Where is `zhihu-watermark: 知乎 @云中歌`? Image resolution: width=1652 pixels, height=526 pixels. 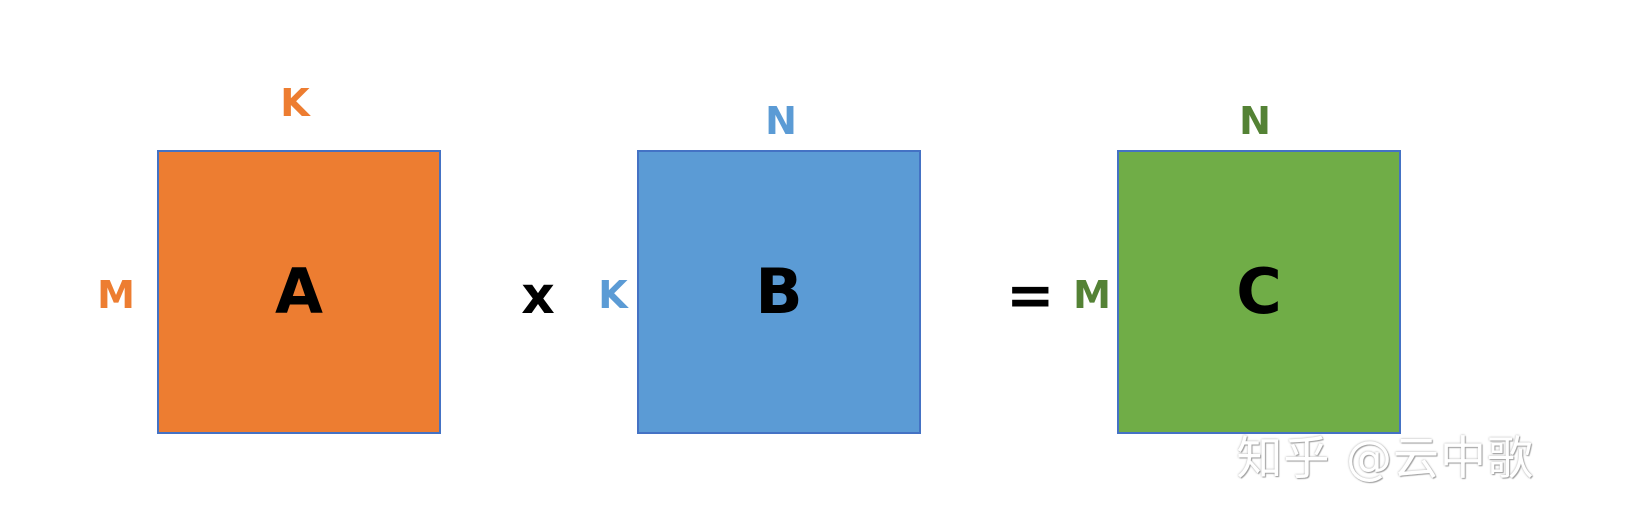
zhihu-watermark: 知乎 @云中歌 is located at coordinates (1385, 458).